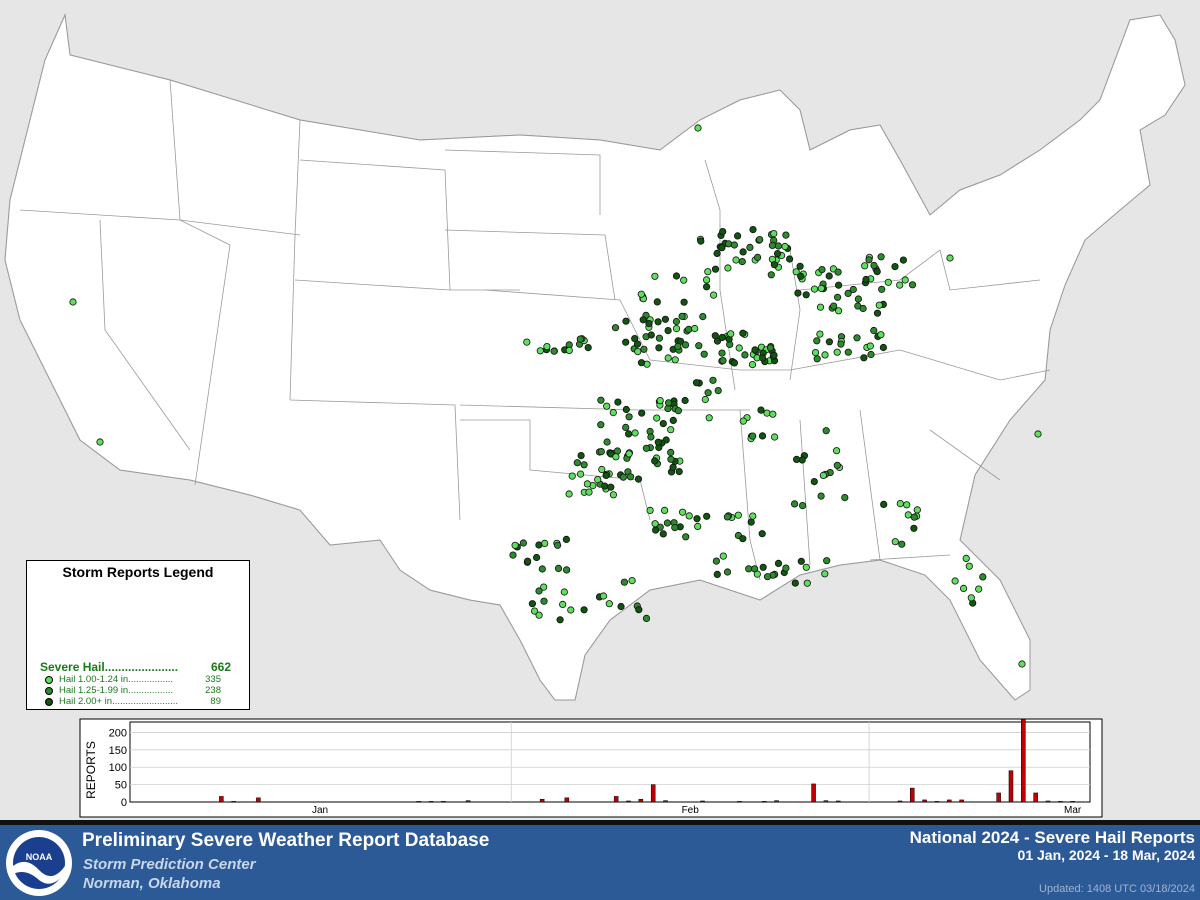 This screenshot has width=1200, height=900. I want to click on report-title: National 2024 - Severe Hail Reports, so click(1052, 837).